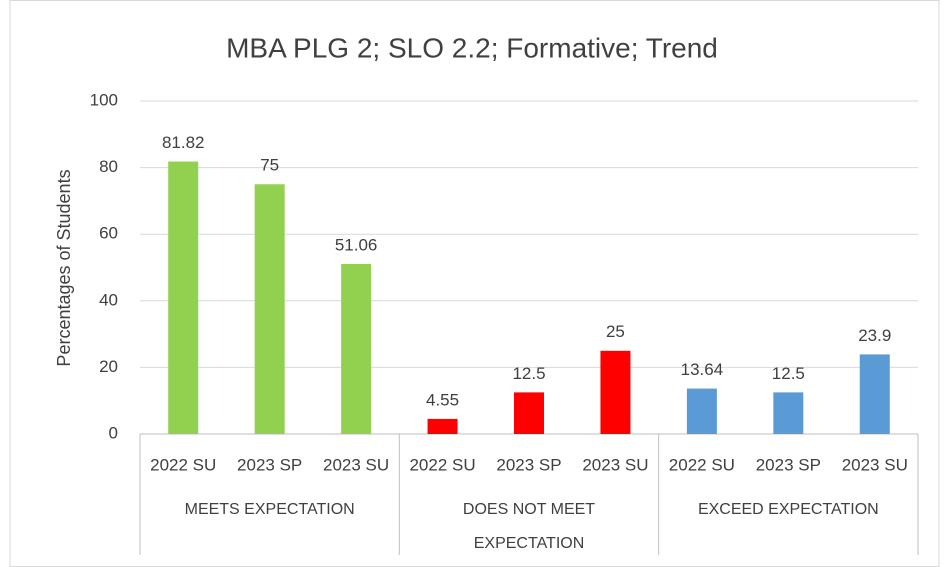 Image resolution: width=944 pixels, height=567 pixels. Describe the element at coordinates (108, 233) in the screenshot. I see `y-tick-label: 60` at that location.